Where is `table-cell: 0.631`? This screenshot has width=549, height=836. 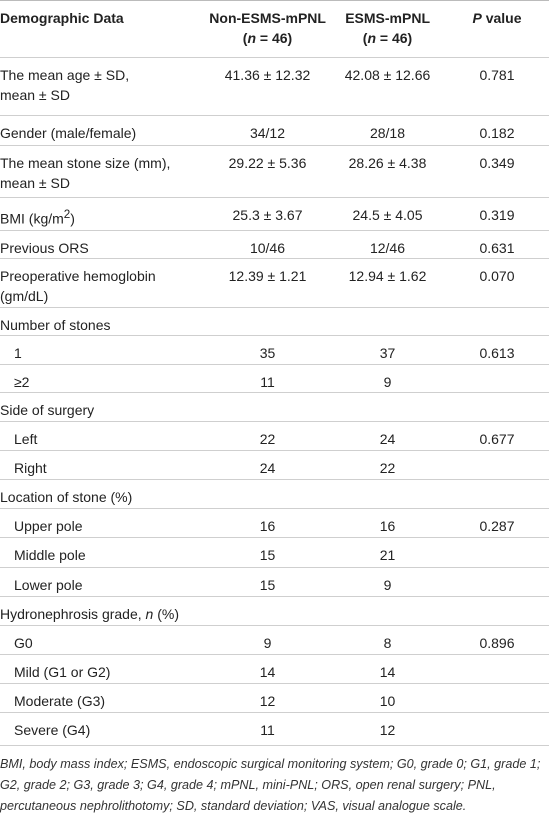
table-cell: 0.631 is located at coordinates (497, 244).